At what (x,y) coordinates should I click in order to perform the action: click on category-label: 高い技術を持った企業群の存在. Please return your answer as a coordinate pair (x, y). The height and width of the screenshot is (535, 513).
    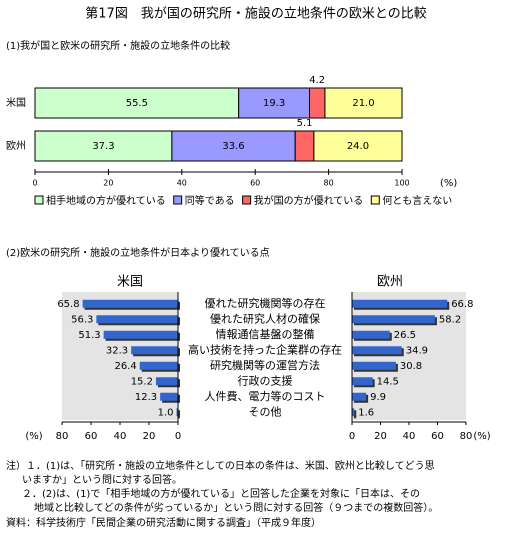
    Looking at the image, I should click on (265, 349).